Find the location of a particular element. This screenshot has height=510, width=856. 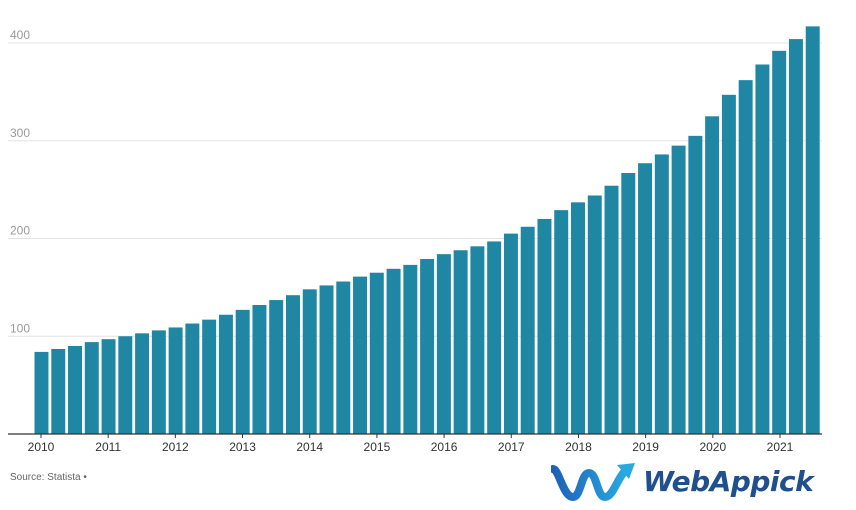

x-tick-label: 2016 is located at coordinates (444, 447).